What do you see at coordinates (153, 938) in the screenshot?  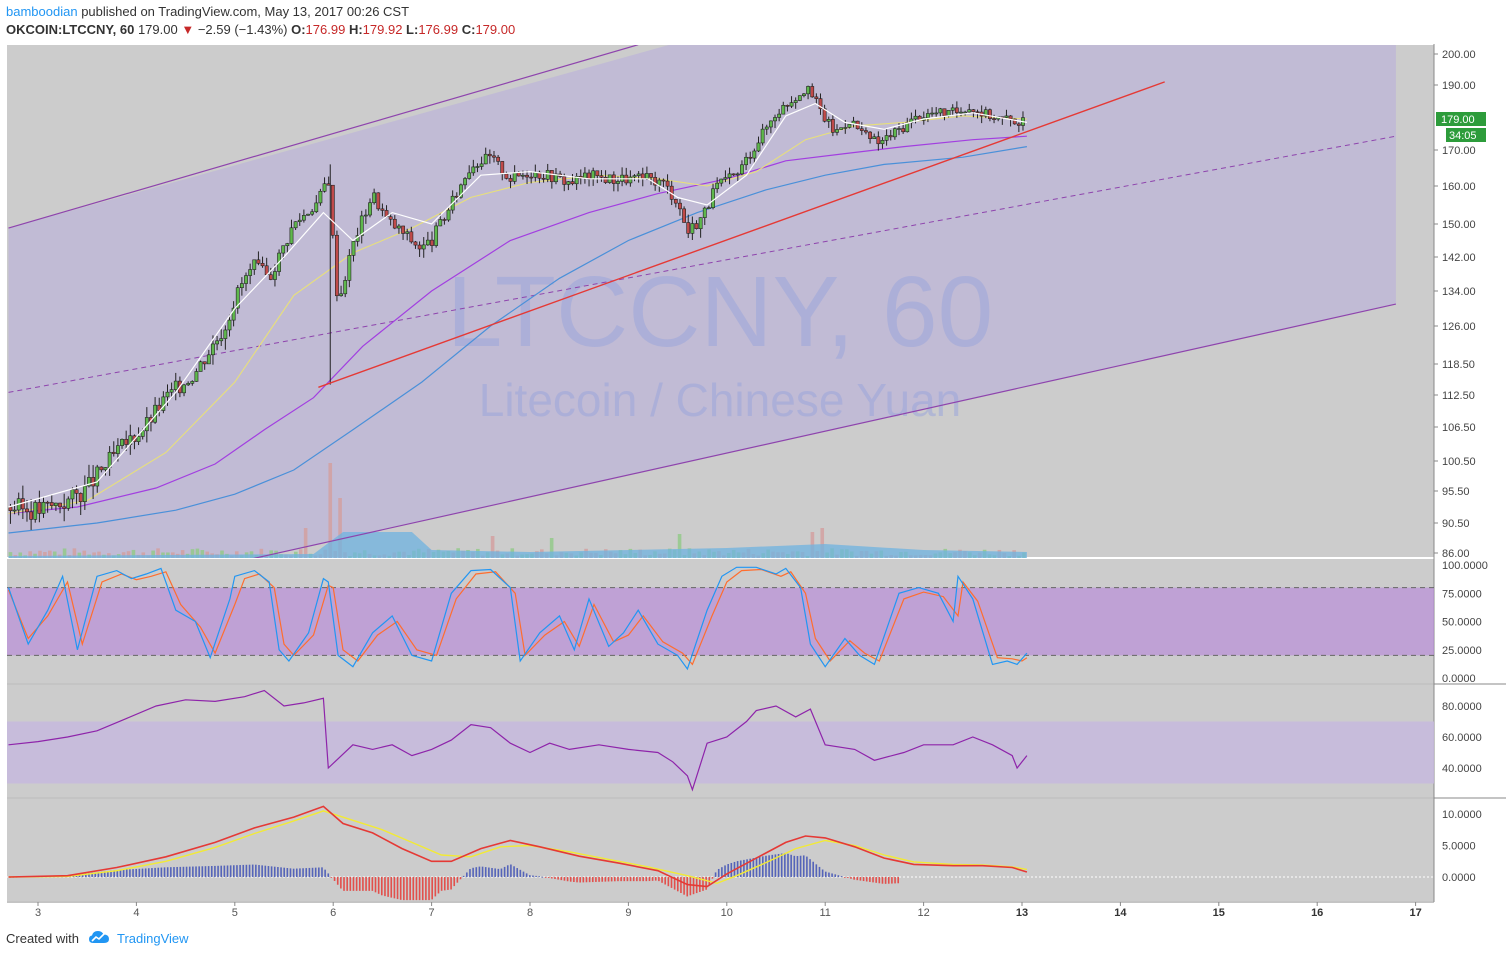 I see `tradingview-link: TradingView` at bounding box center [153, 938].